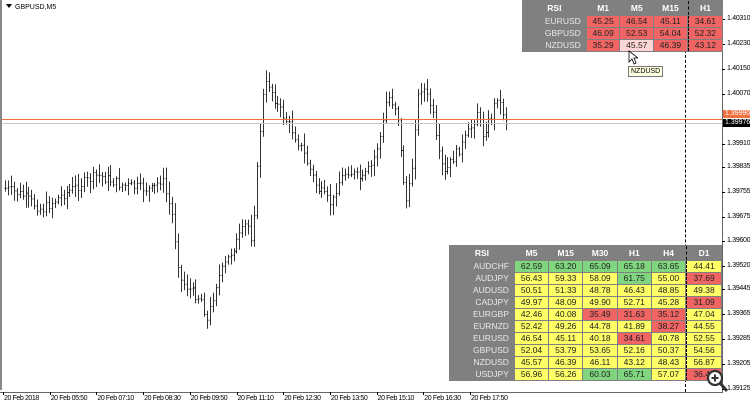 The image size is (750, 408). Describe the element at coordinates (703, 374) in the screenshot. I see `rsi-value-cell: 36.42` at that location.